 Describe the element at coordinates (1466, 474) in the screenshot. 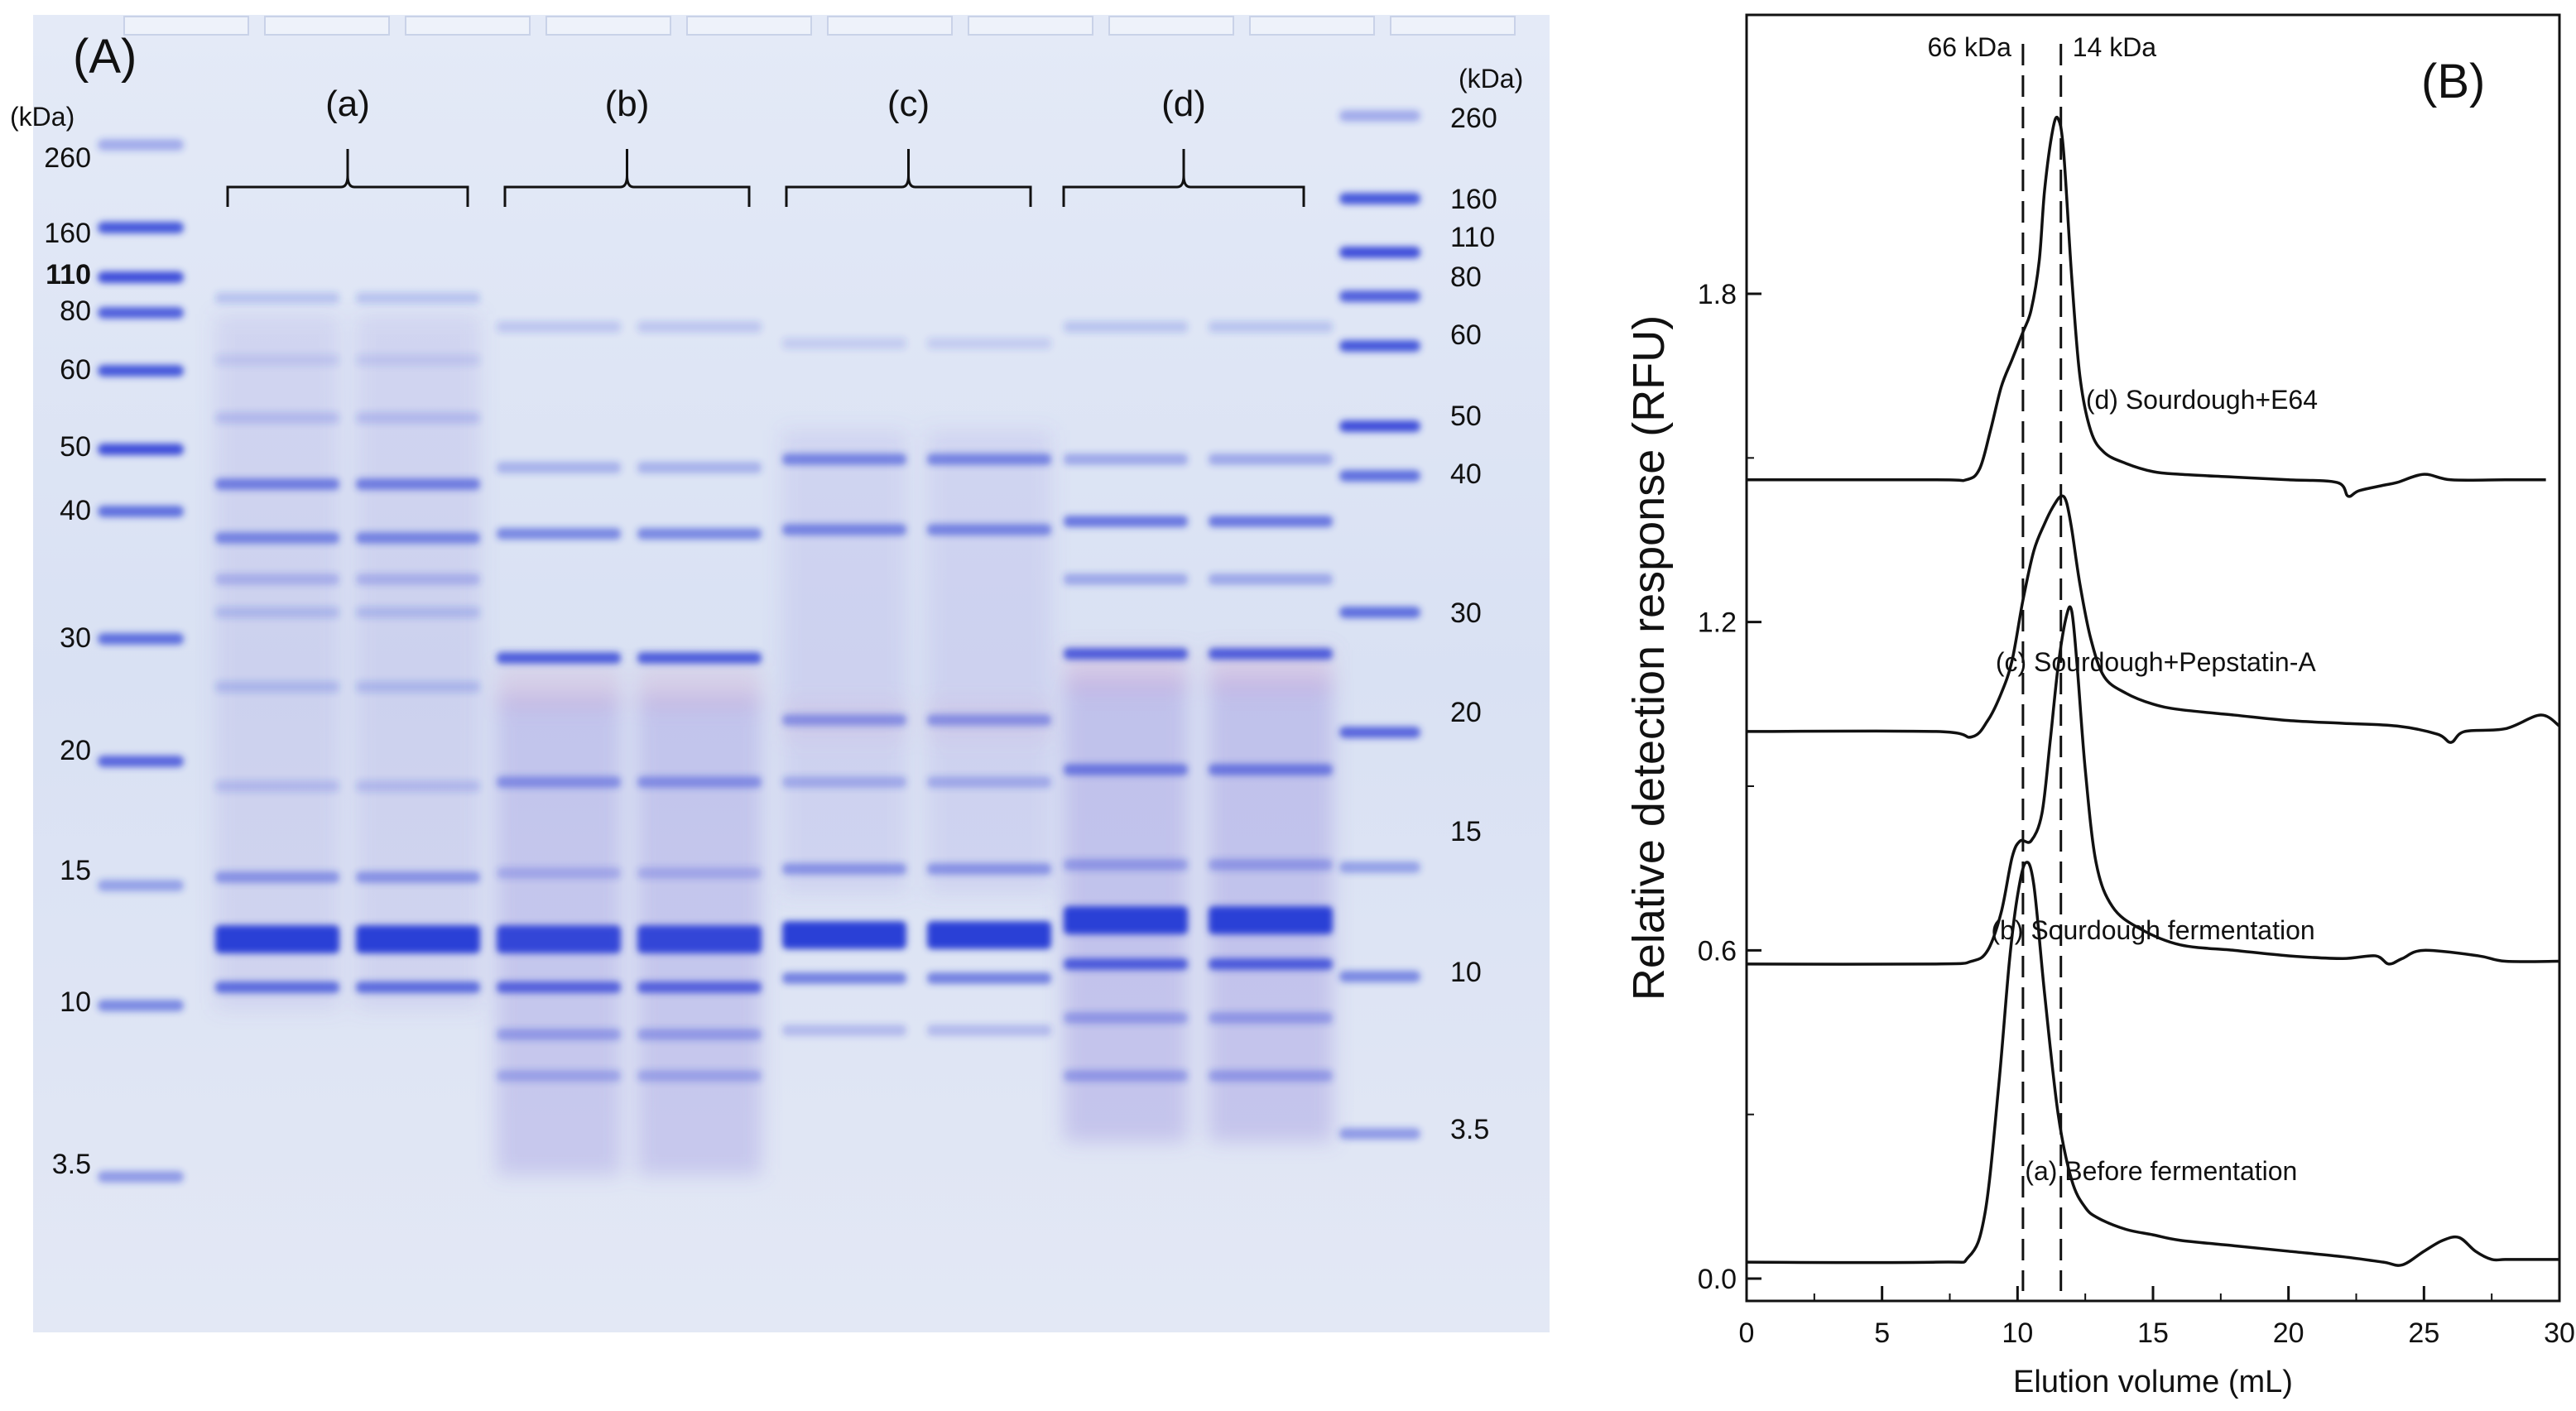

I see `marker-label-right: 40` at that location.